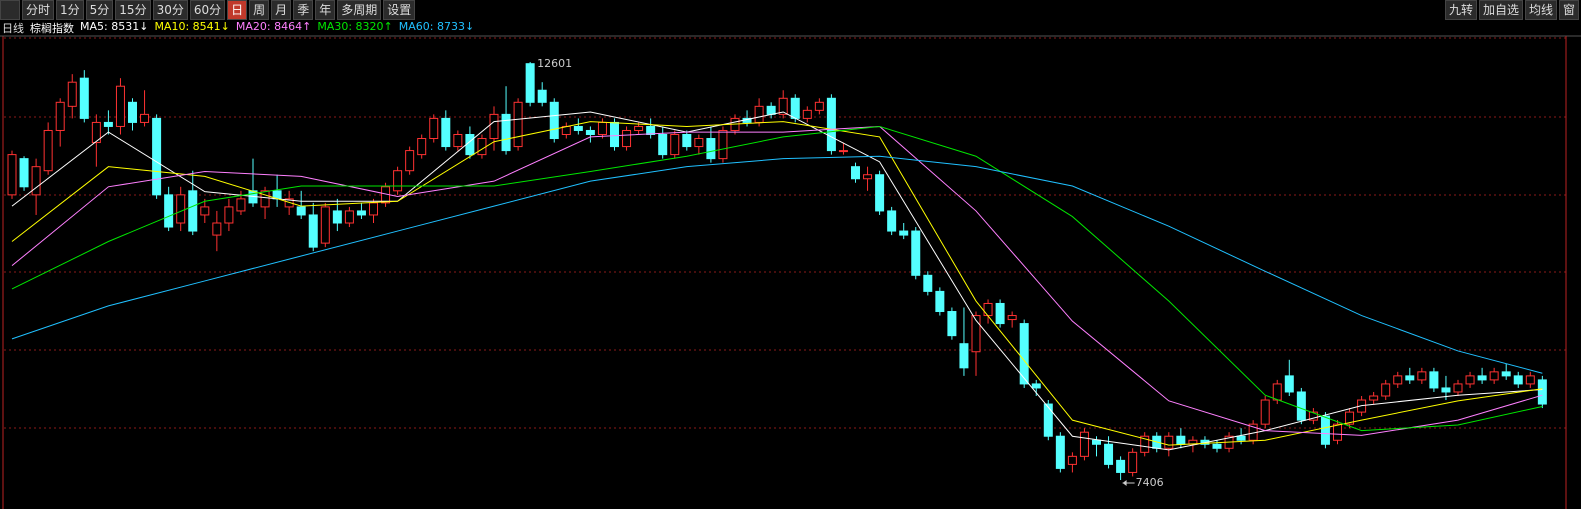  What do you see at coordinates (303, 10) in the screenshot?
I see `period-tab: 季` at bounding box center [303, 10].